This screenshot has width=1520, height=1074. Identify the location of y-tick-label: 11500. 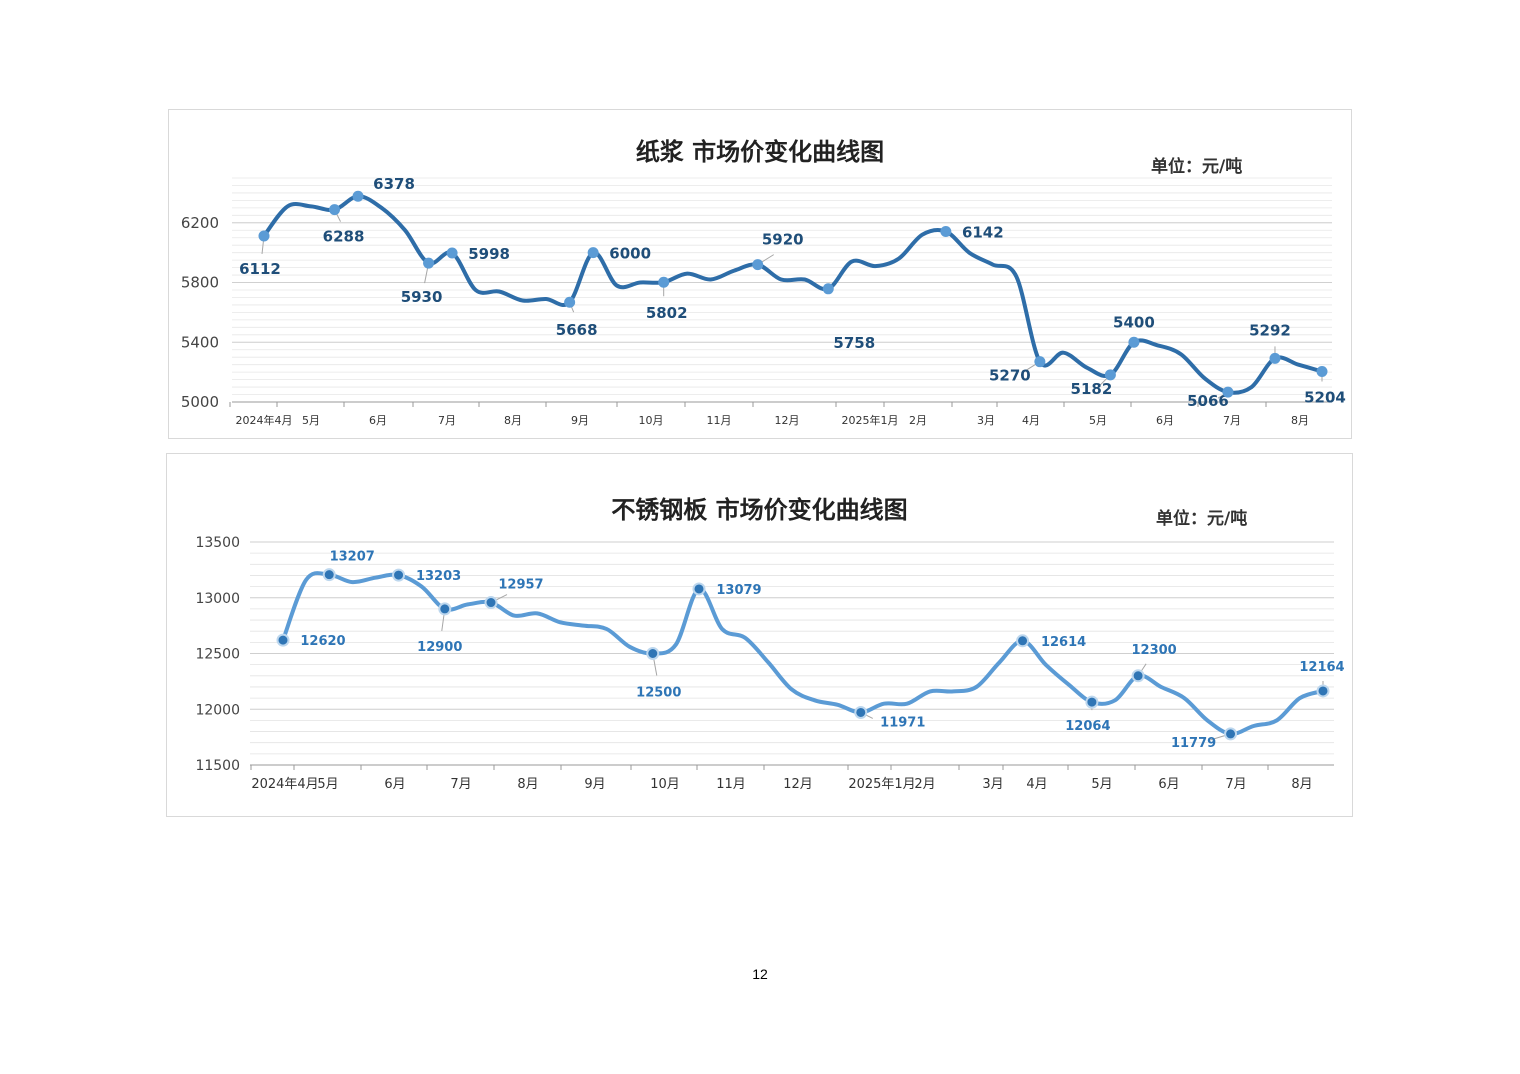
(217, 766).